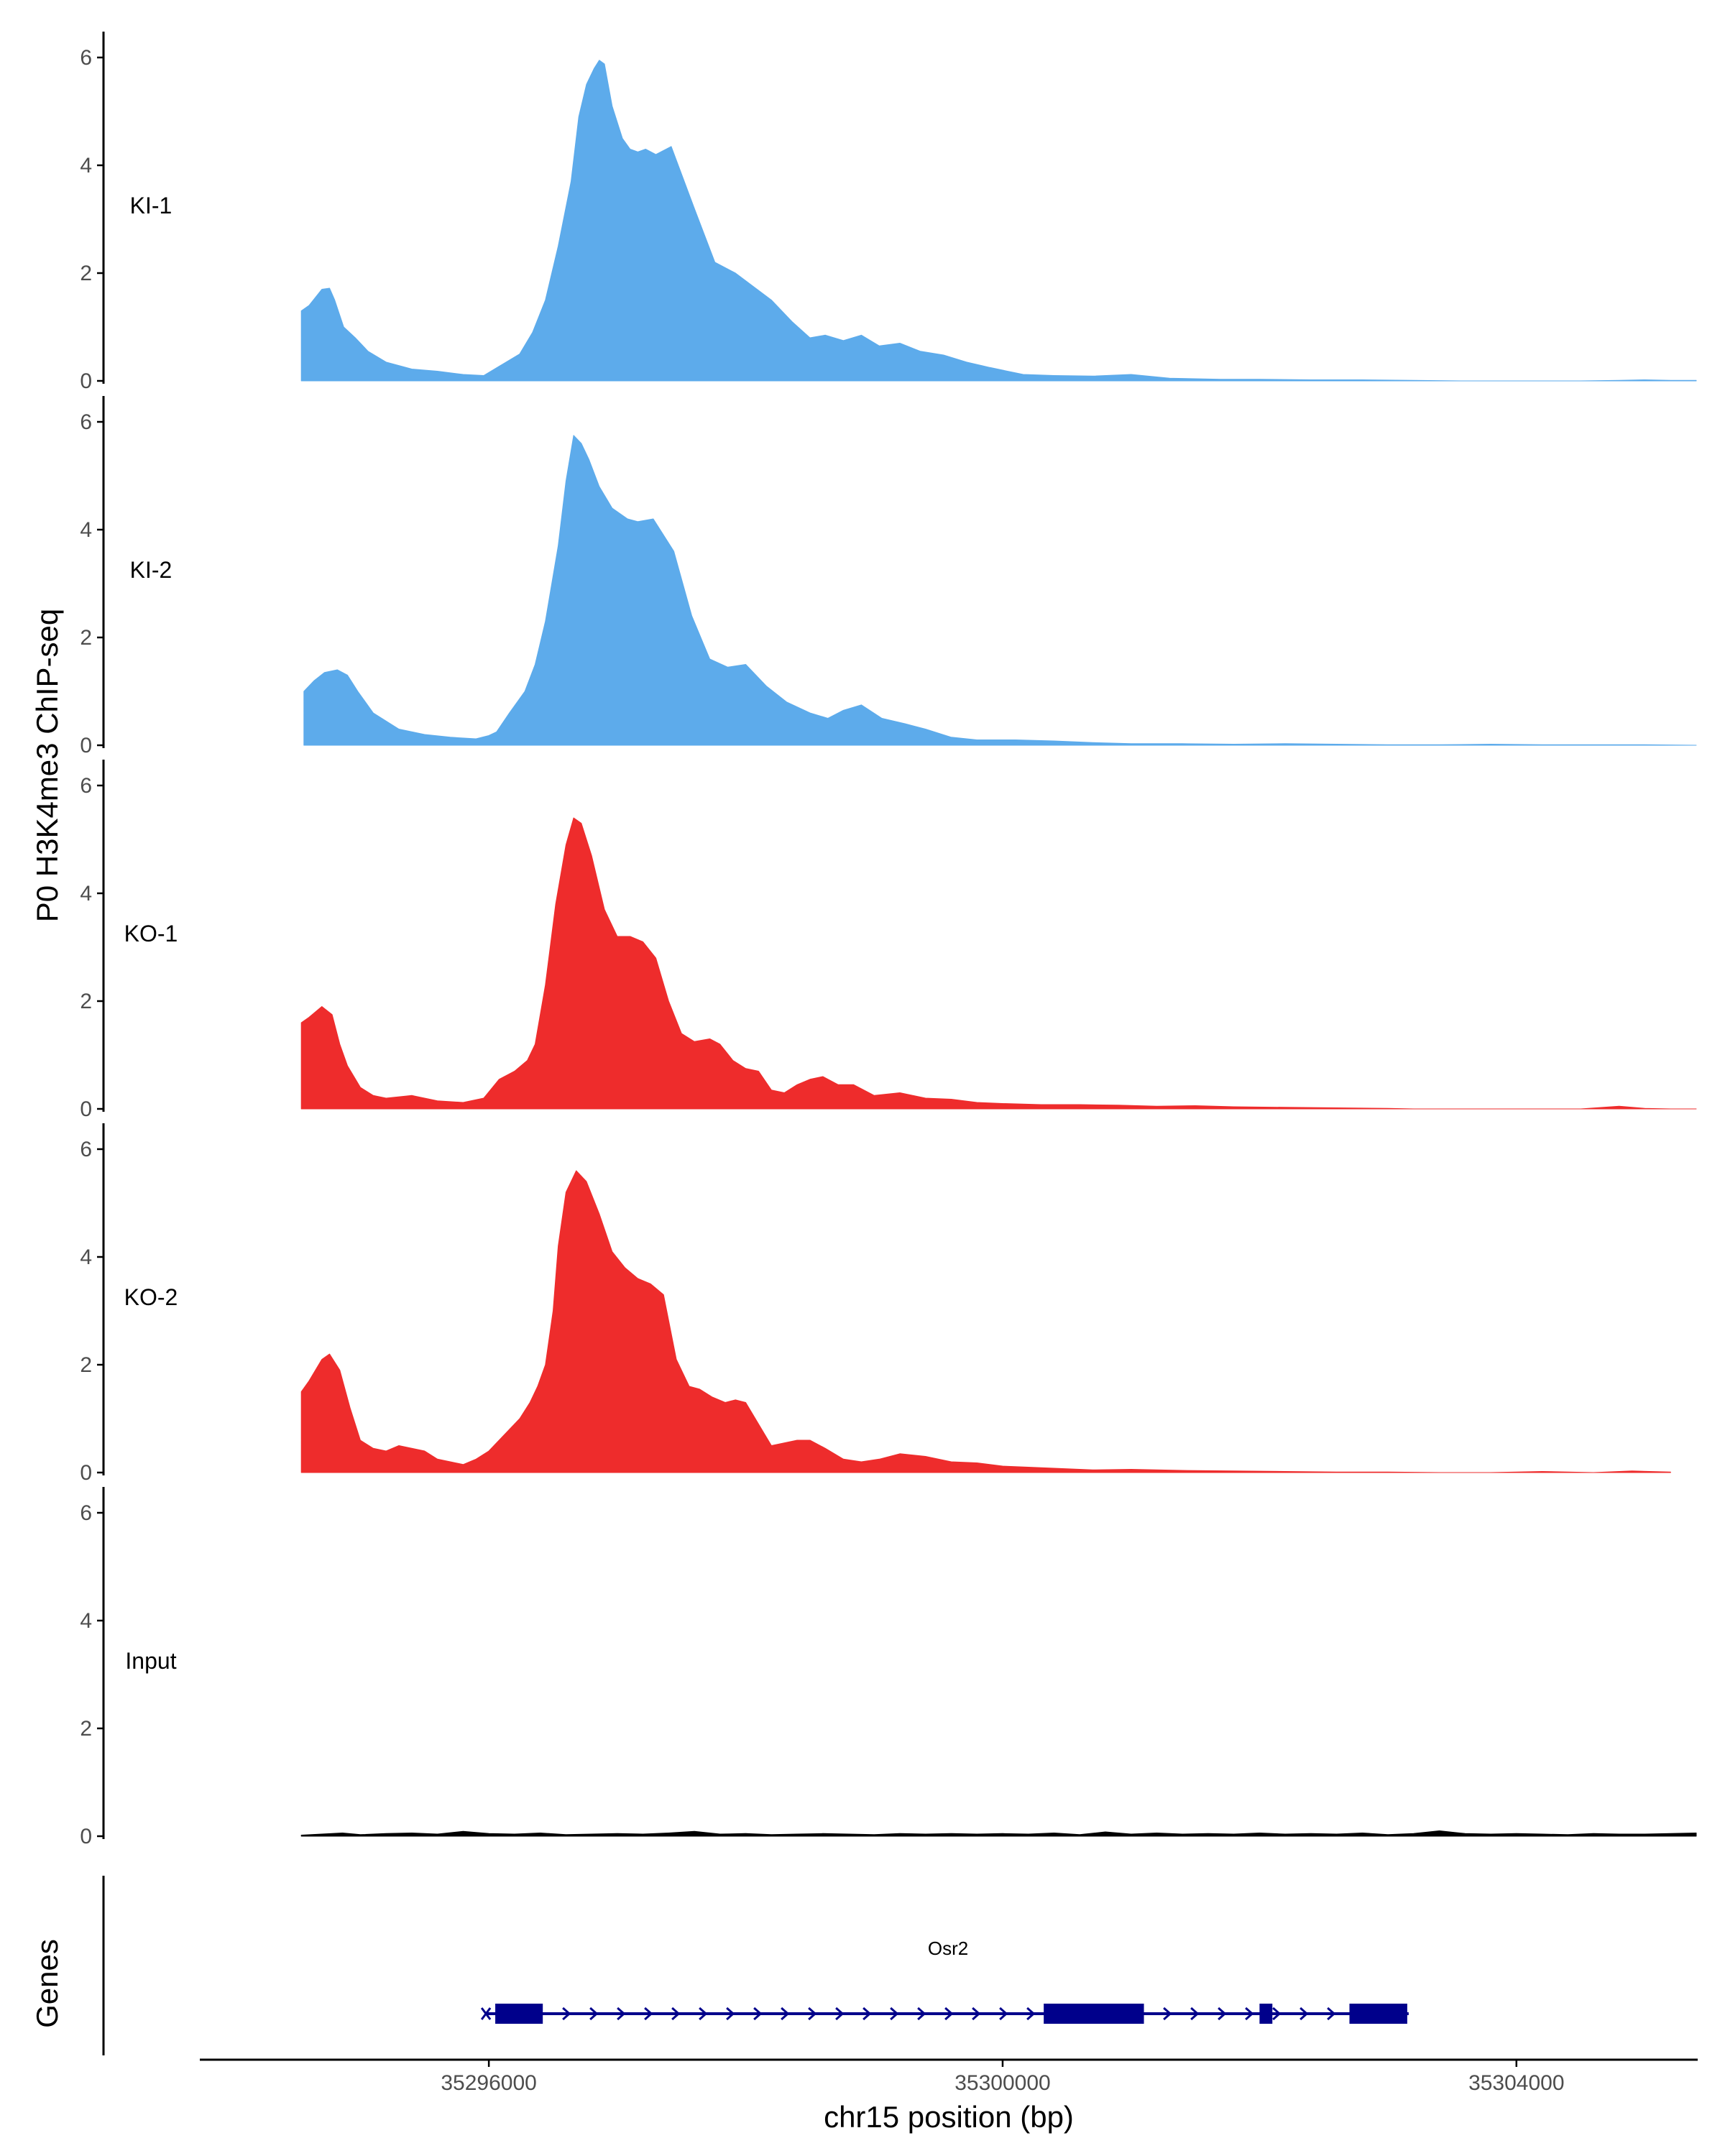 The height and width of the screenshot is (2156, 1725). Describe the element at coordinates (949, 2117) in the screenshot. I see `x-axis-title: chr15 position (bp)` at that location.